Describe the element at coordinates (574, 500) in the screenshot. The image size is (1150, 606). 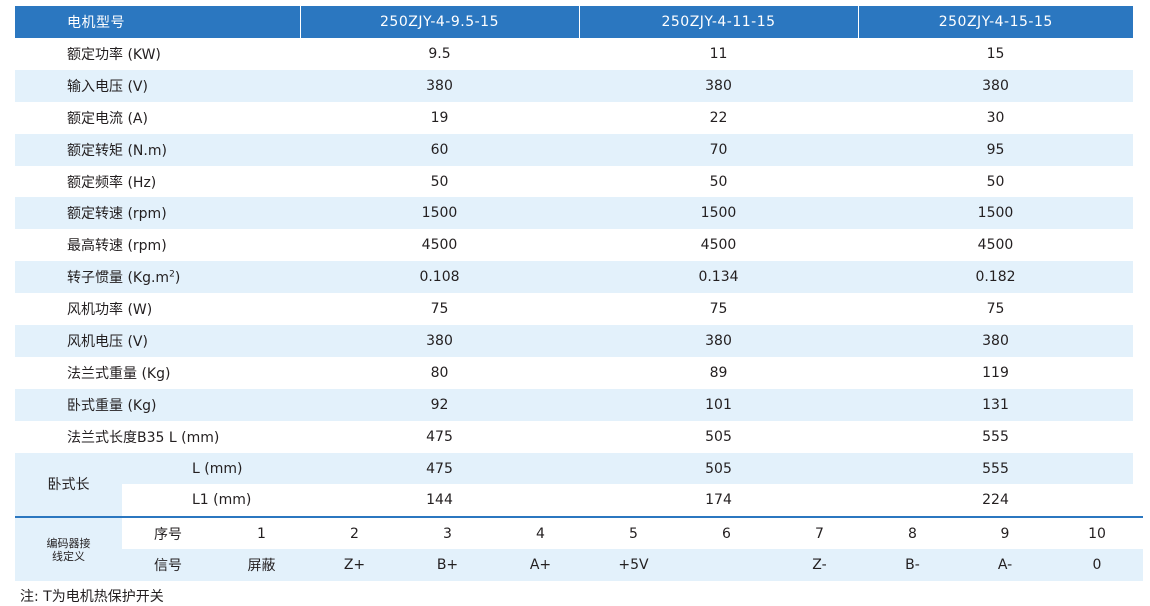
I see `spec-row: L1 (mm) 144 174 224` at that location.